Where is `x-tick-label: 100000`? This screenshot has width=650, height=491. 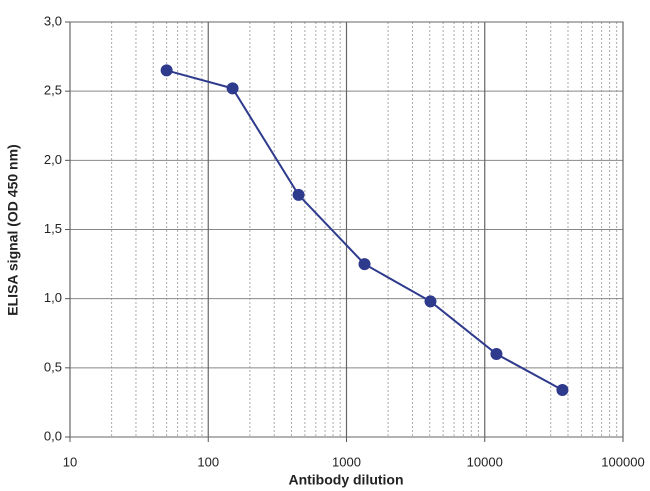
x-tick-label: 100000 is located at coordinates (622, 461).